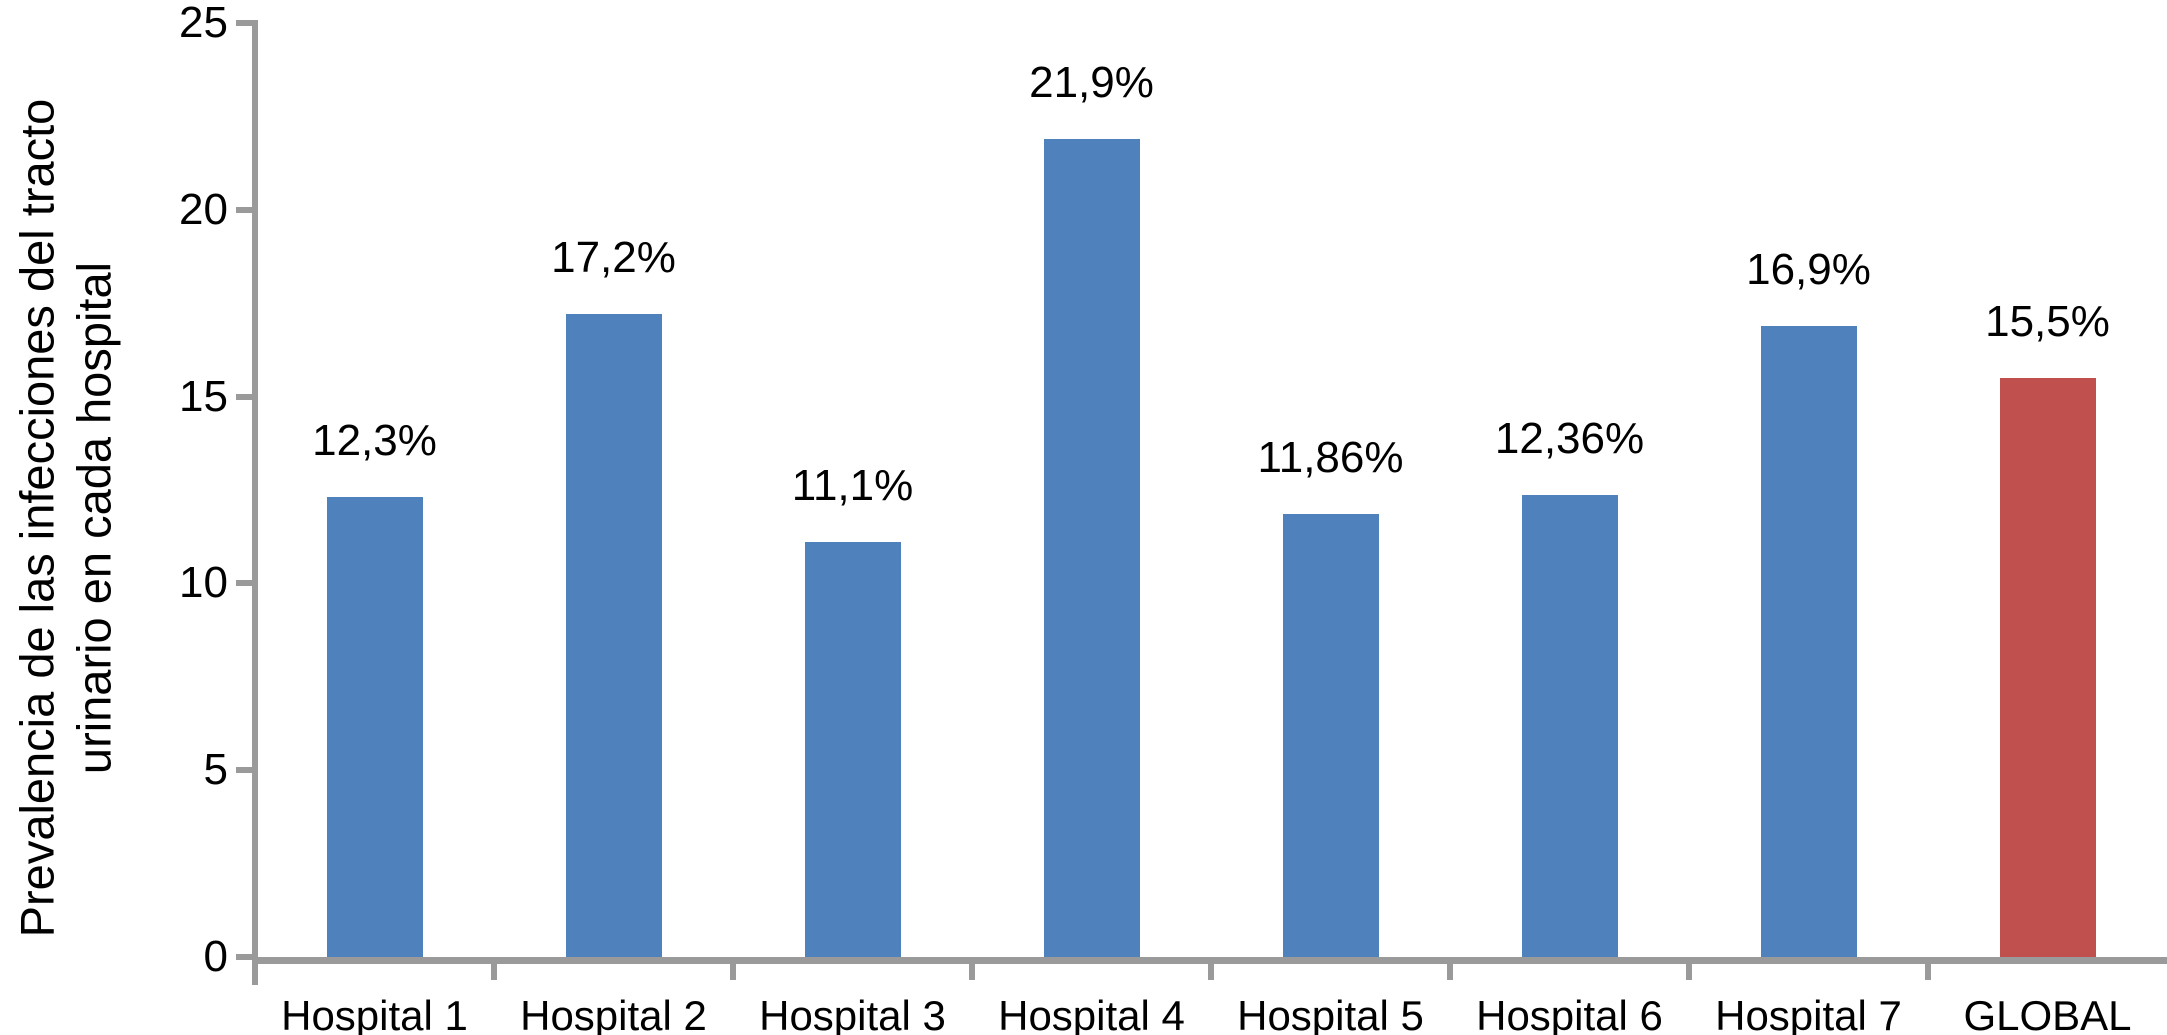 The height and width of the screenshot is (1035, 2167). What do you see at coordinates (255, 502) in the screenshot?
I see `y-axis-line` at bounding box center [255, 502].